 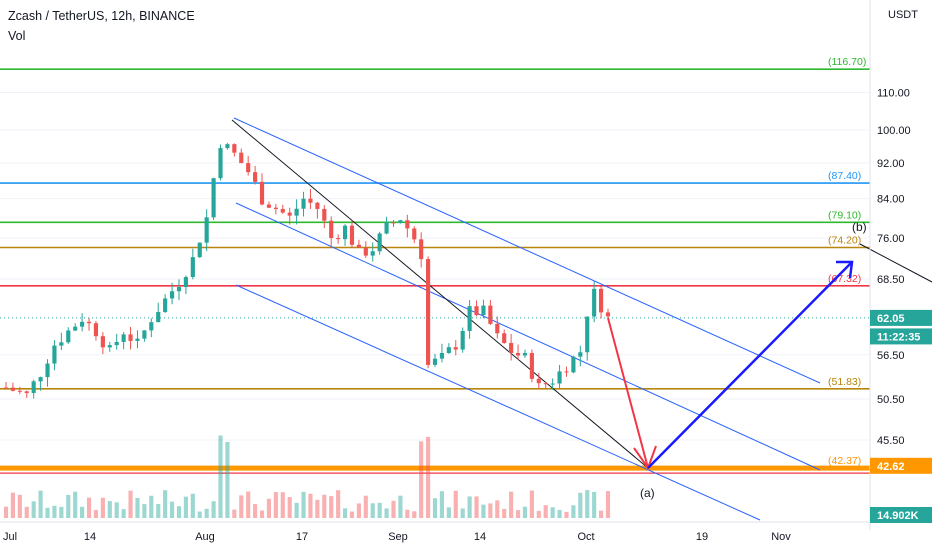 I want to click on price-tag-label: 42.62, so click(x=891, y=467).